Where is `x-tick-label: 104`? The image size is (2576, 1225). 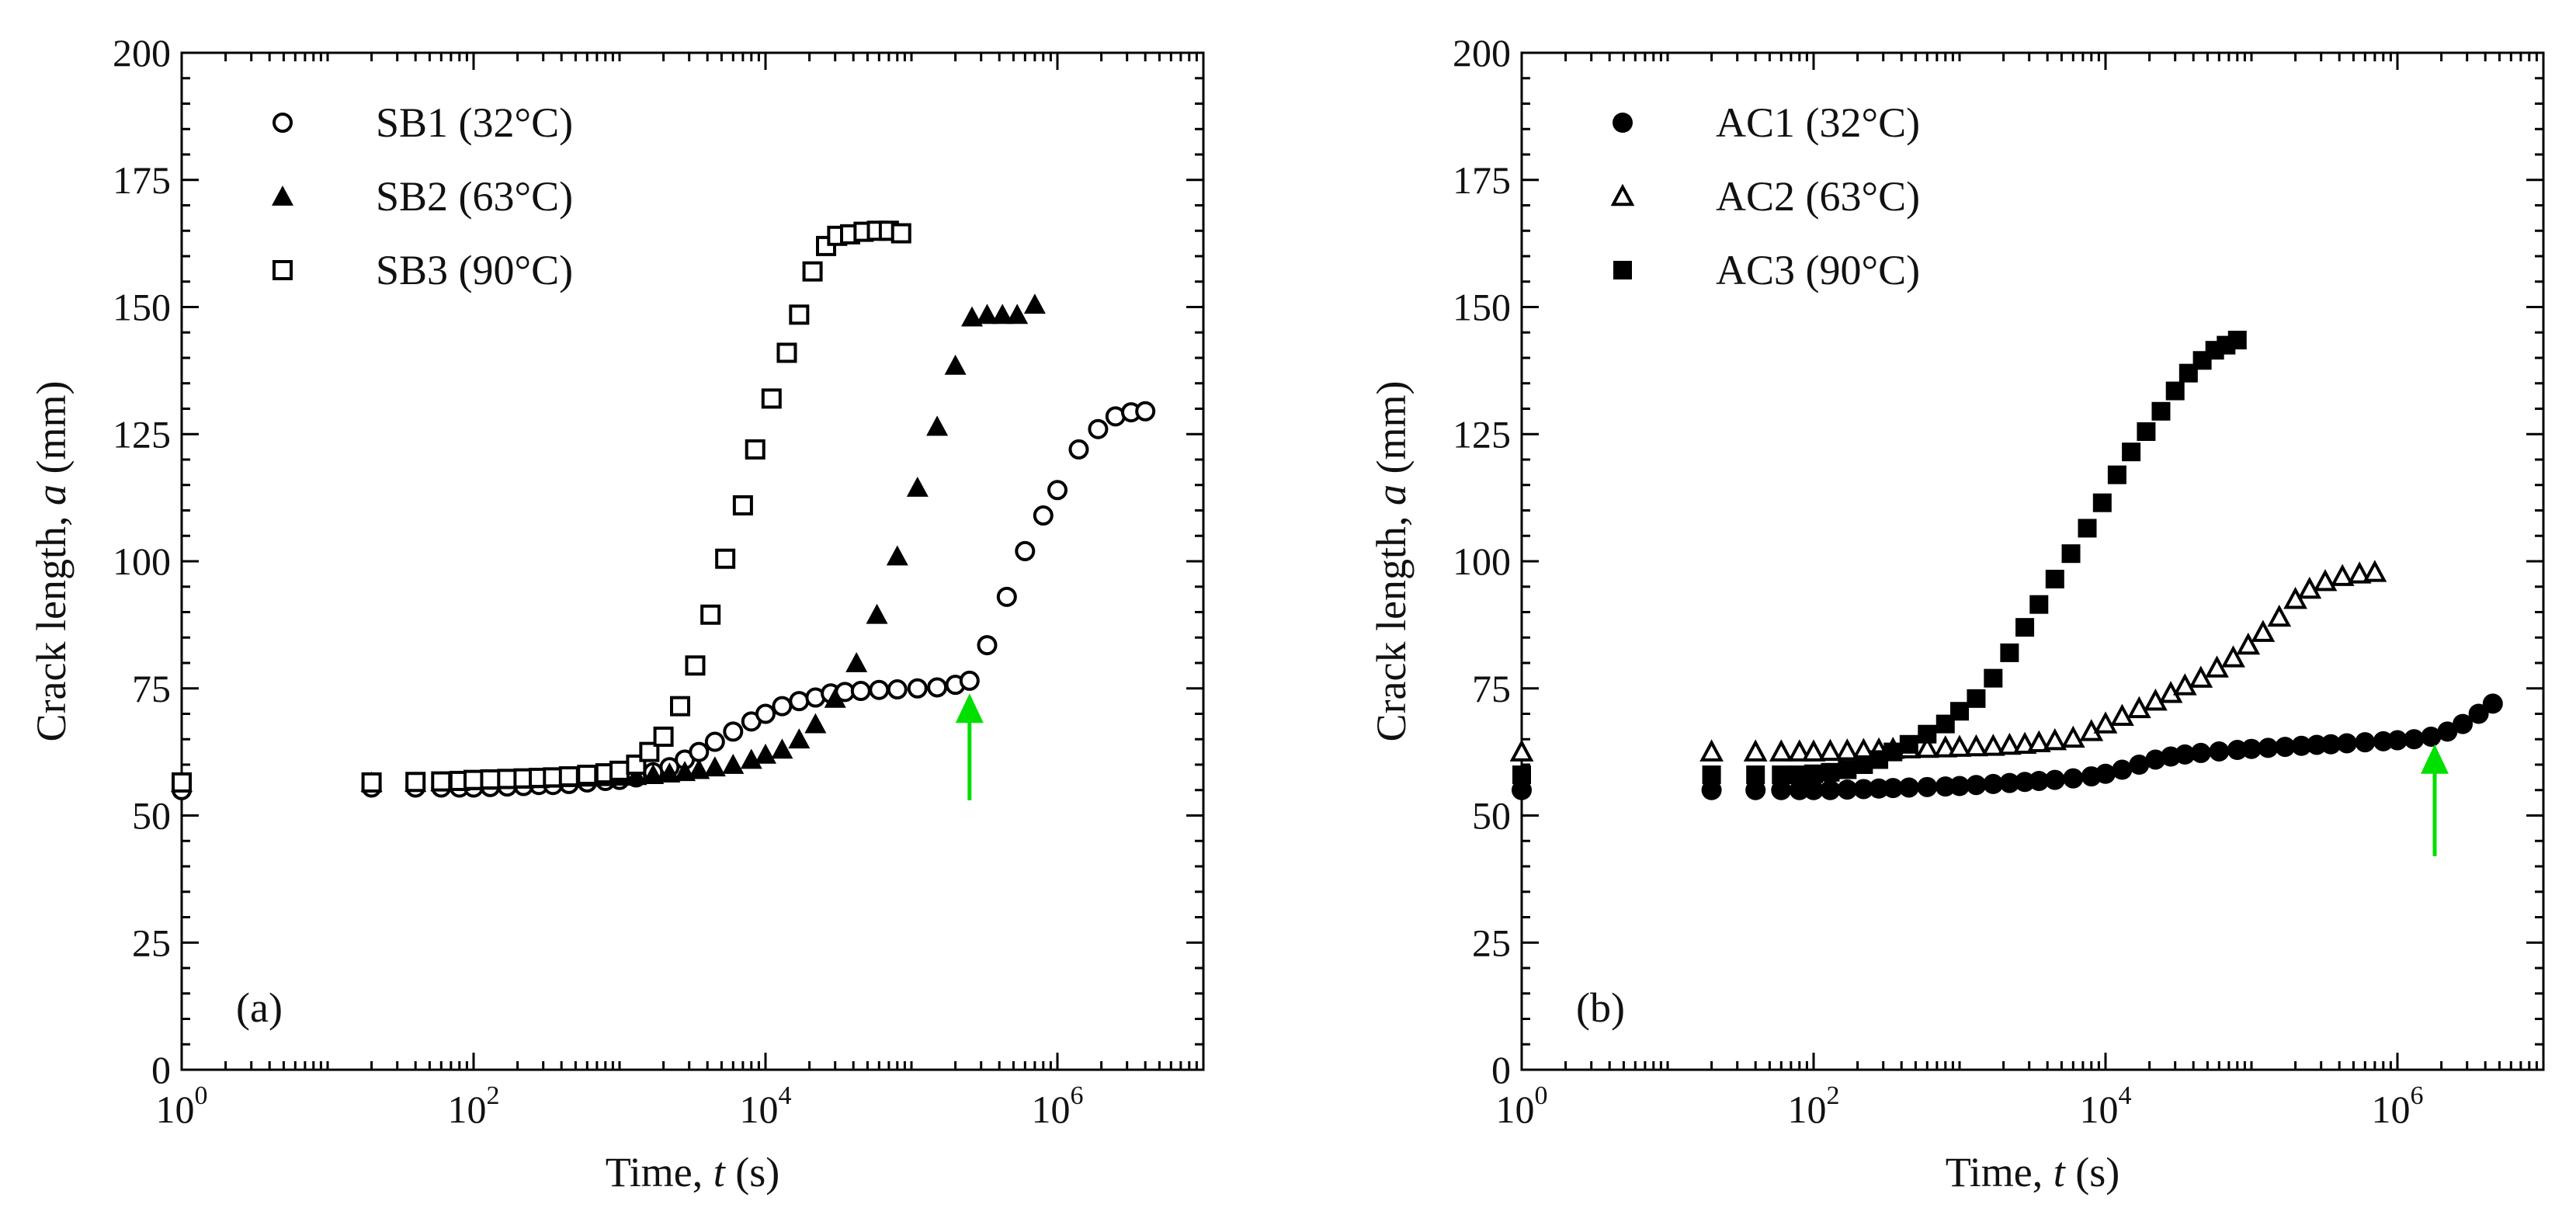
x-tick-label: 104 is located at coordinates (766, 1106).